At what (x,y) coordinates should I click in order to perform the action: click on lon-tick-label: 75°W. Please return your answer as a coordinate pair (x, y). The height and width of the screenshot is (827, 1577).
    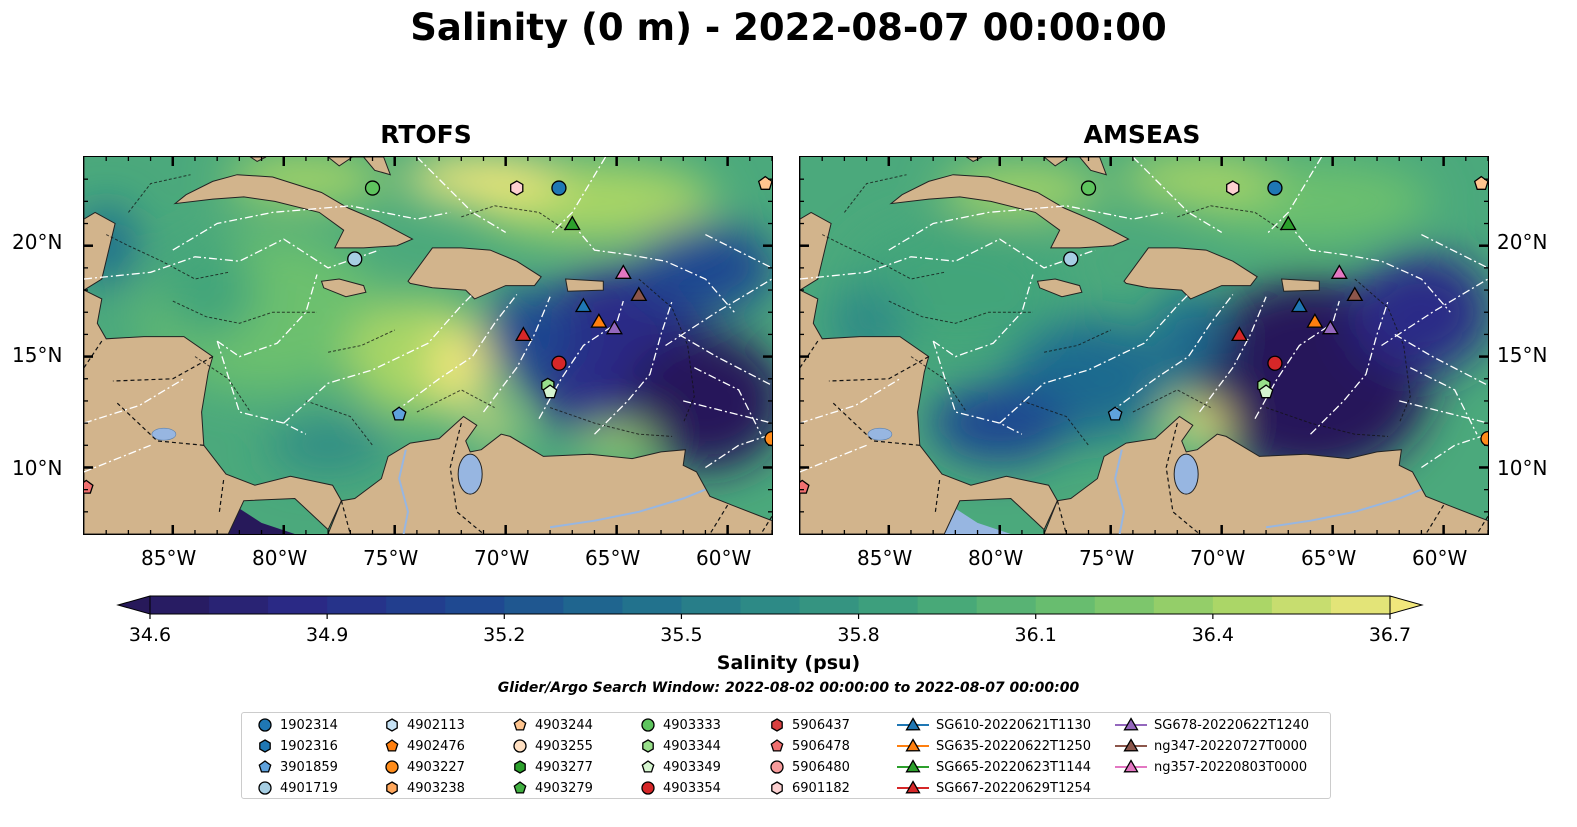
    Looking at the image, I should click on (391, 558).